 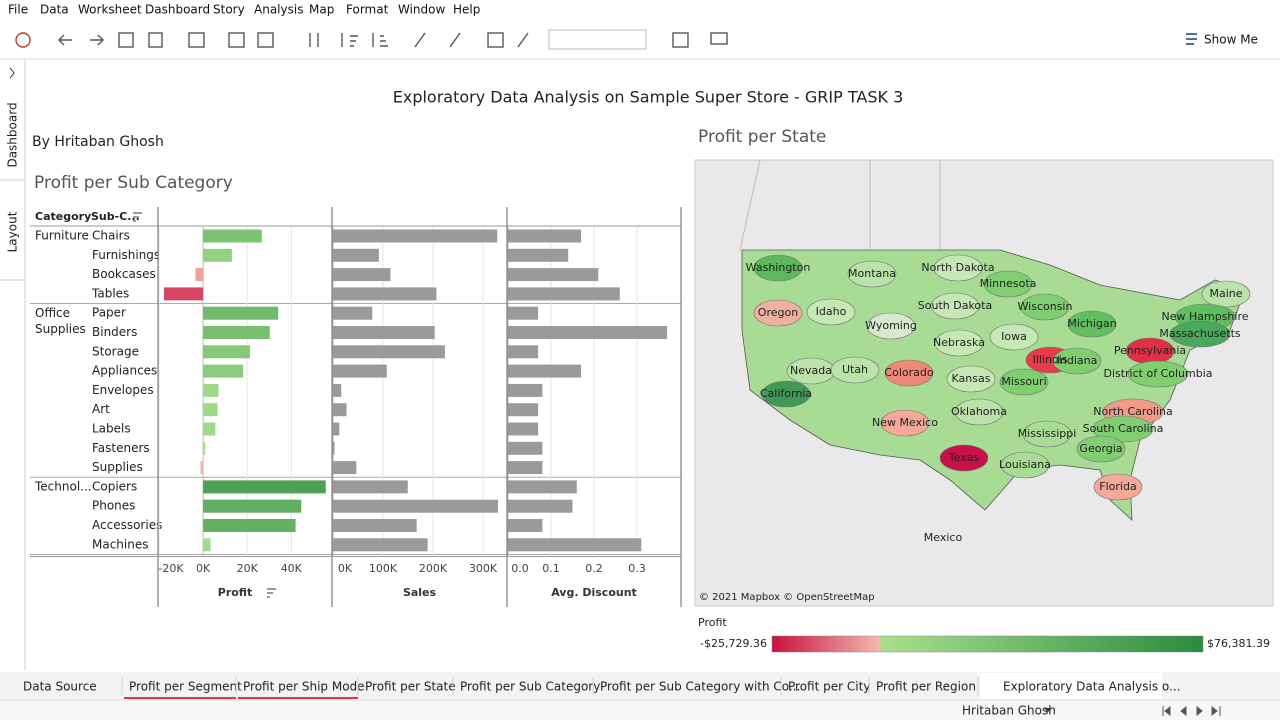 I want to click on state-label: Michigan, so click(x=1091, y=323).